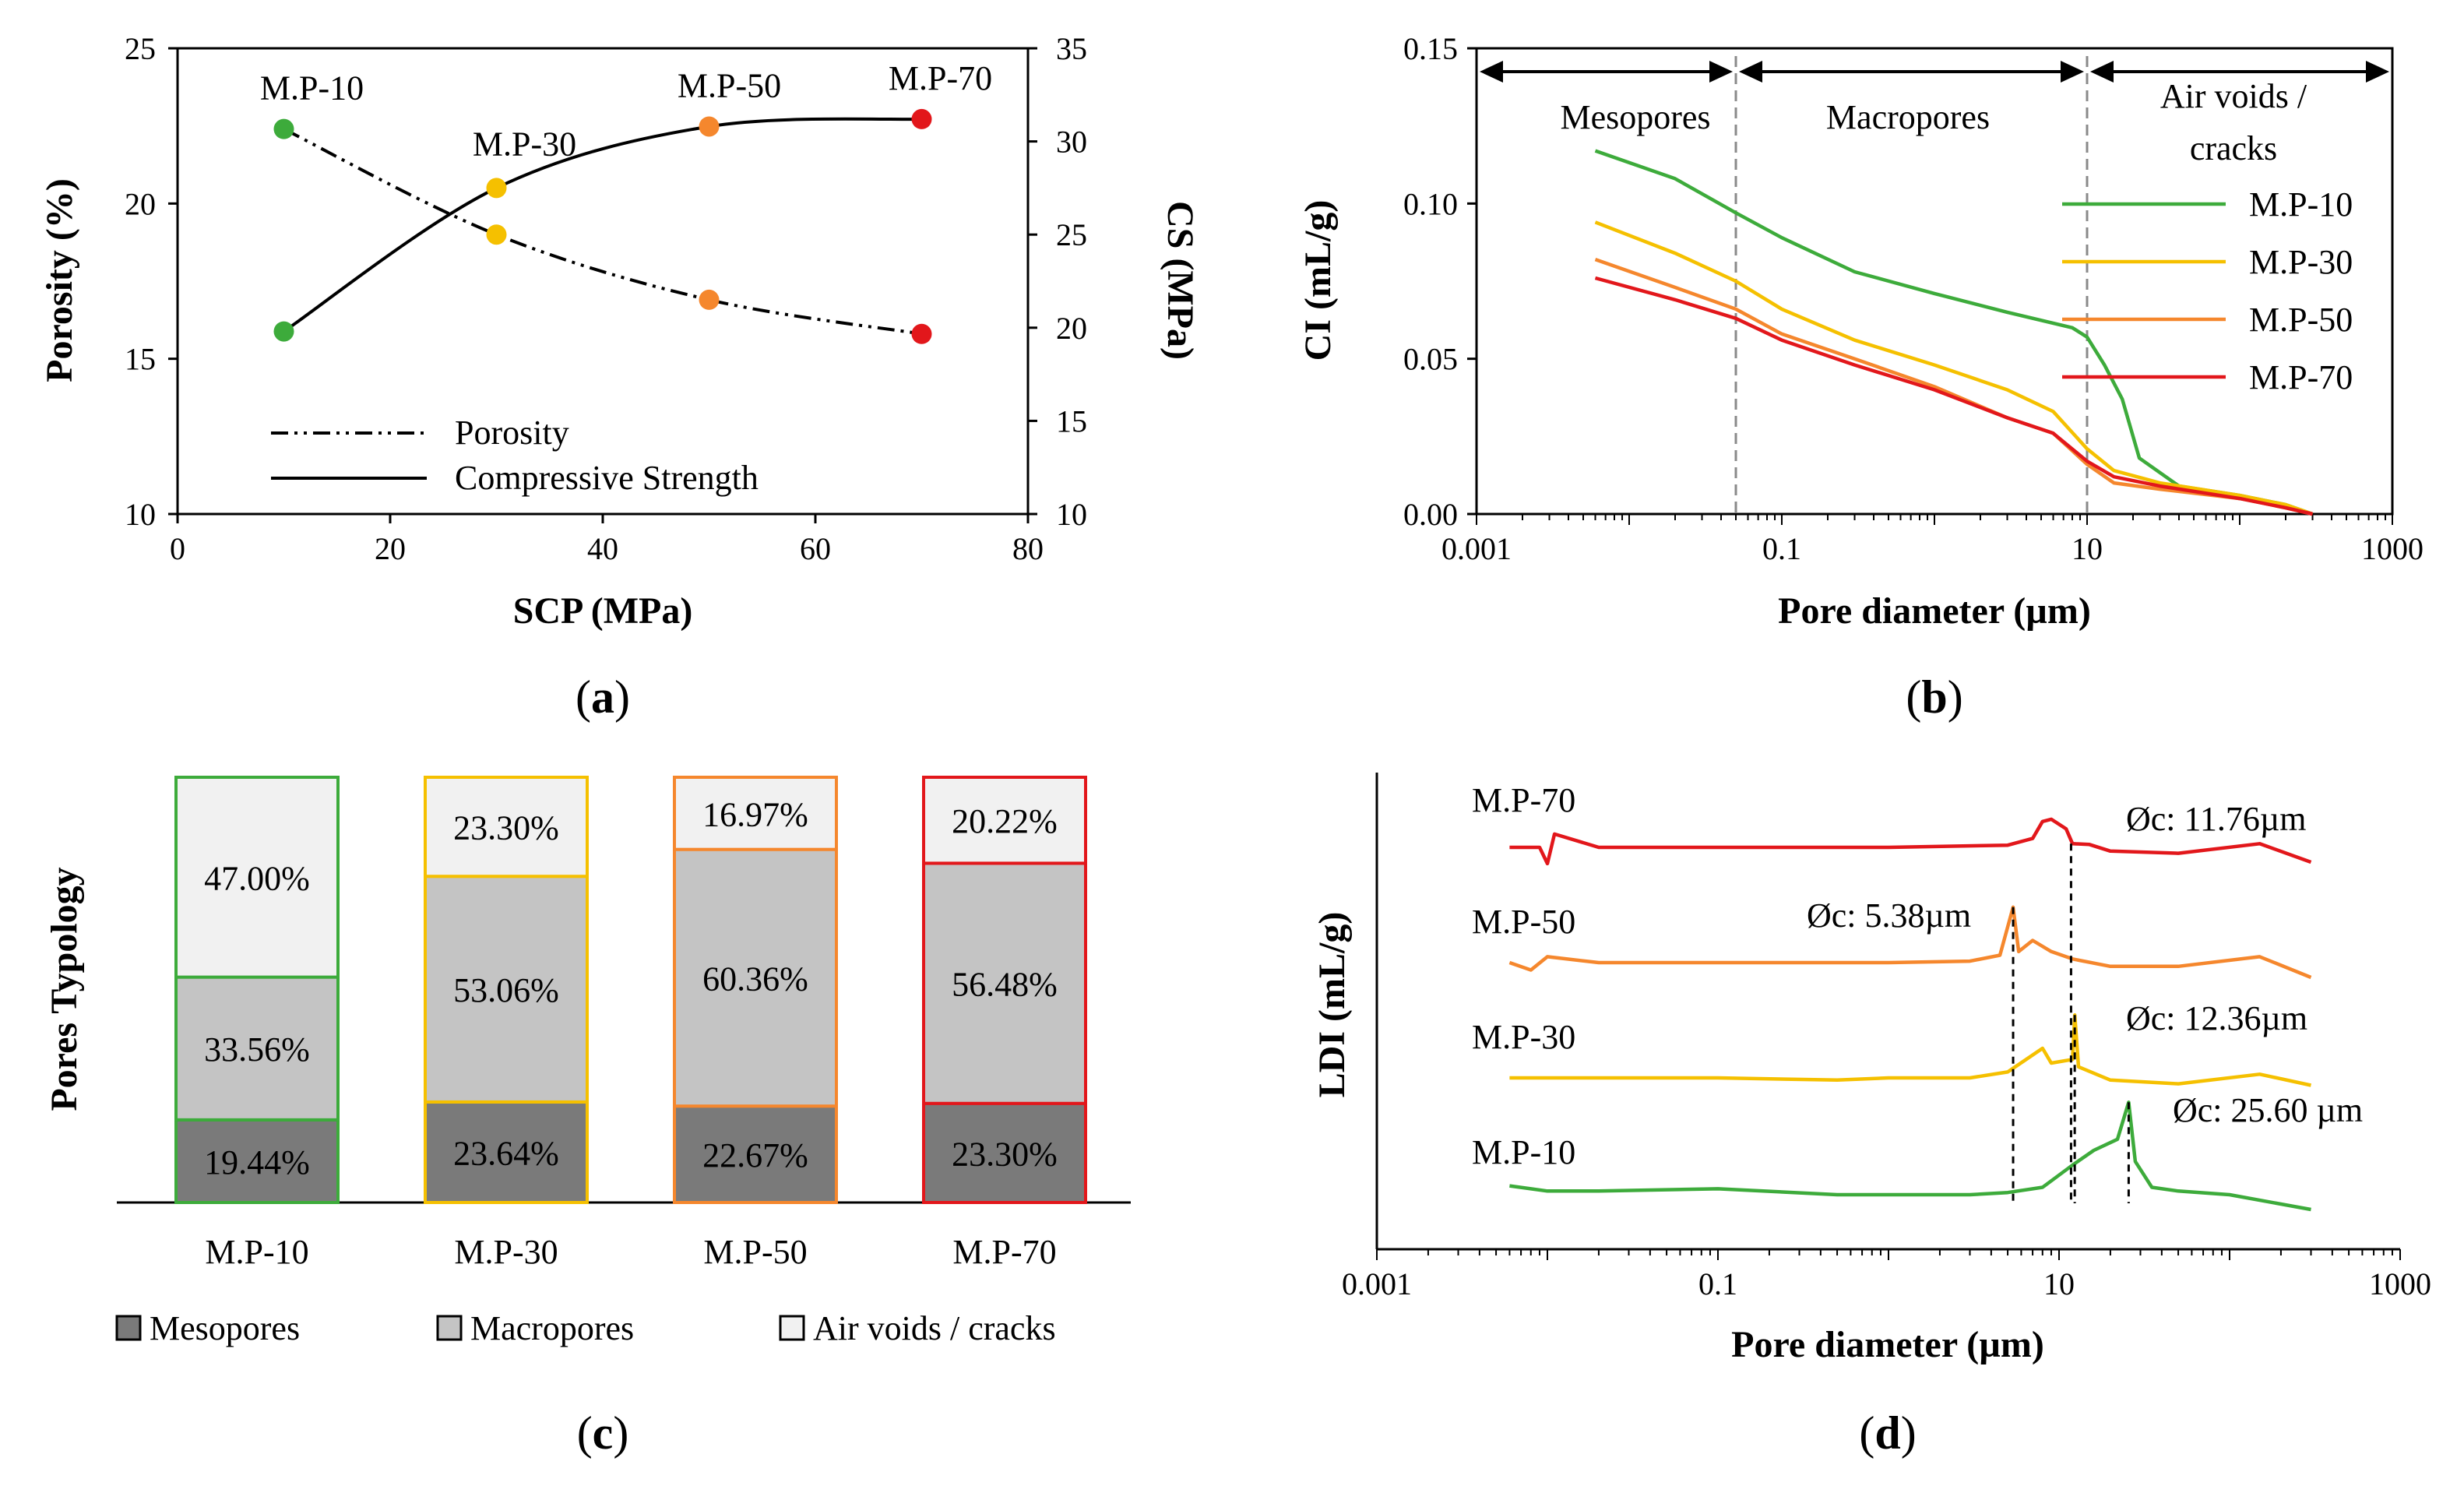 Image resolution: width=2464 pixels, height=1493 pixels. Describe the element at coordinates (2087, 548) in the screenshot. I see `panel-b-xtick-label: 10` at that location.